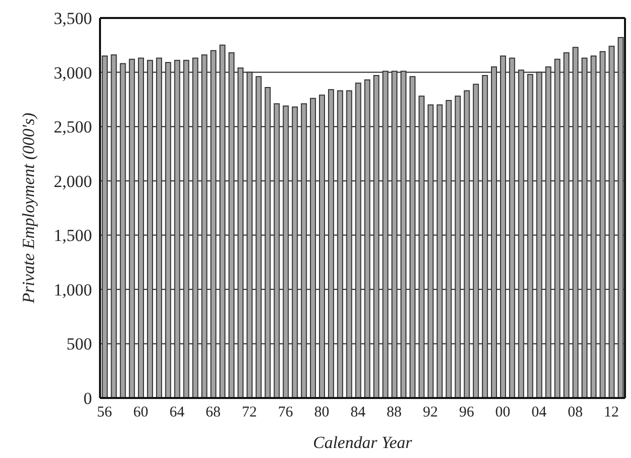  I want to click on y-tick-label: 3,000, so click(73, 72).